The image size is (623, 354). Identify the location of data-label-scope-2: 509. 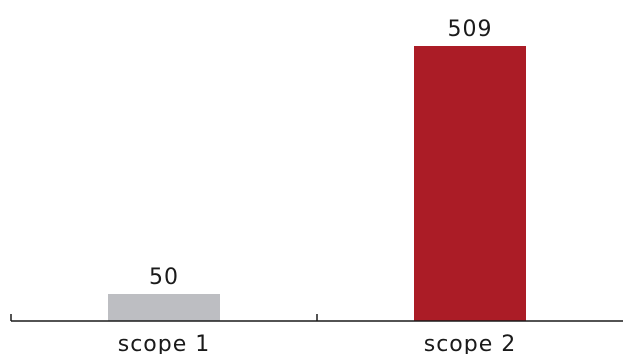
(470, 29).